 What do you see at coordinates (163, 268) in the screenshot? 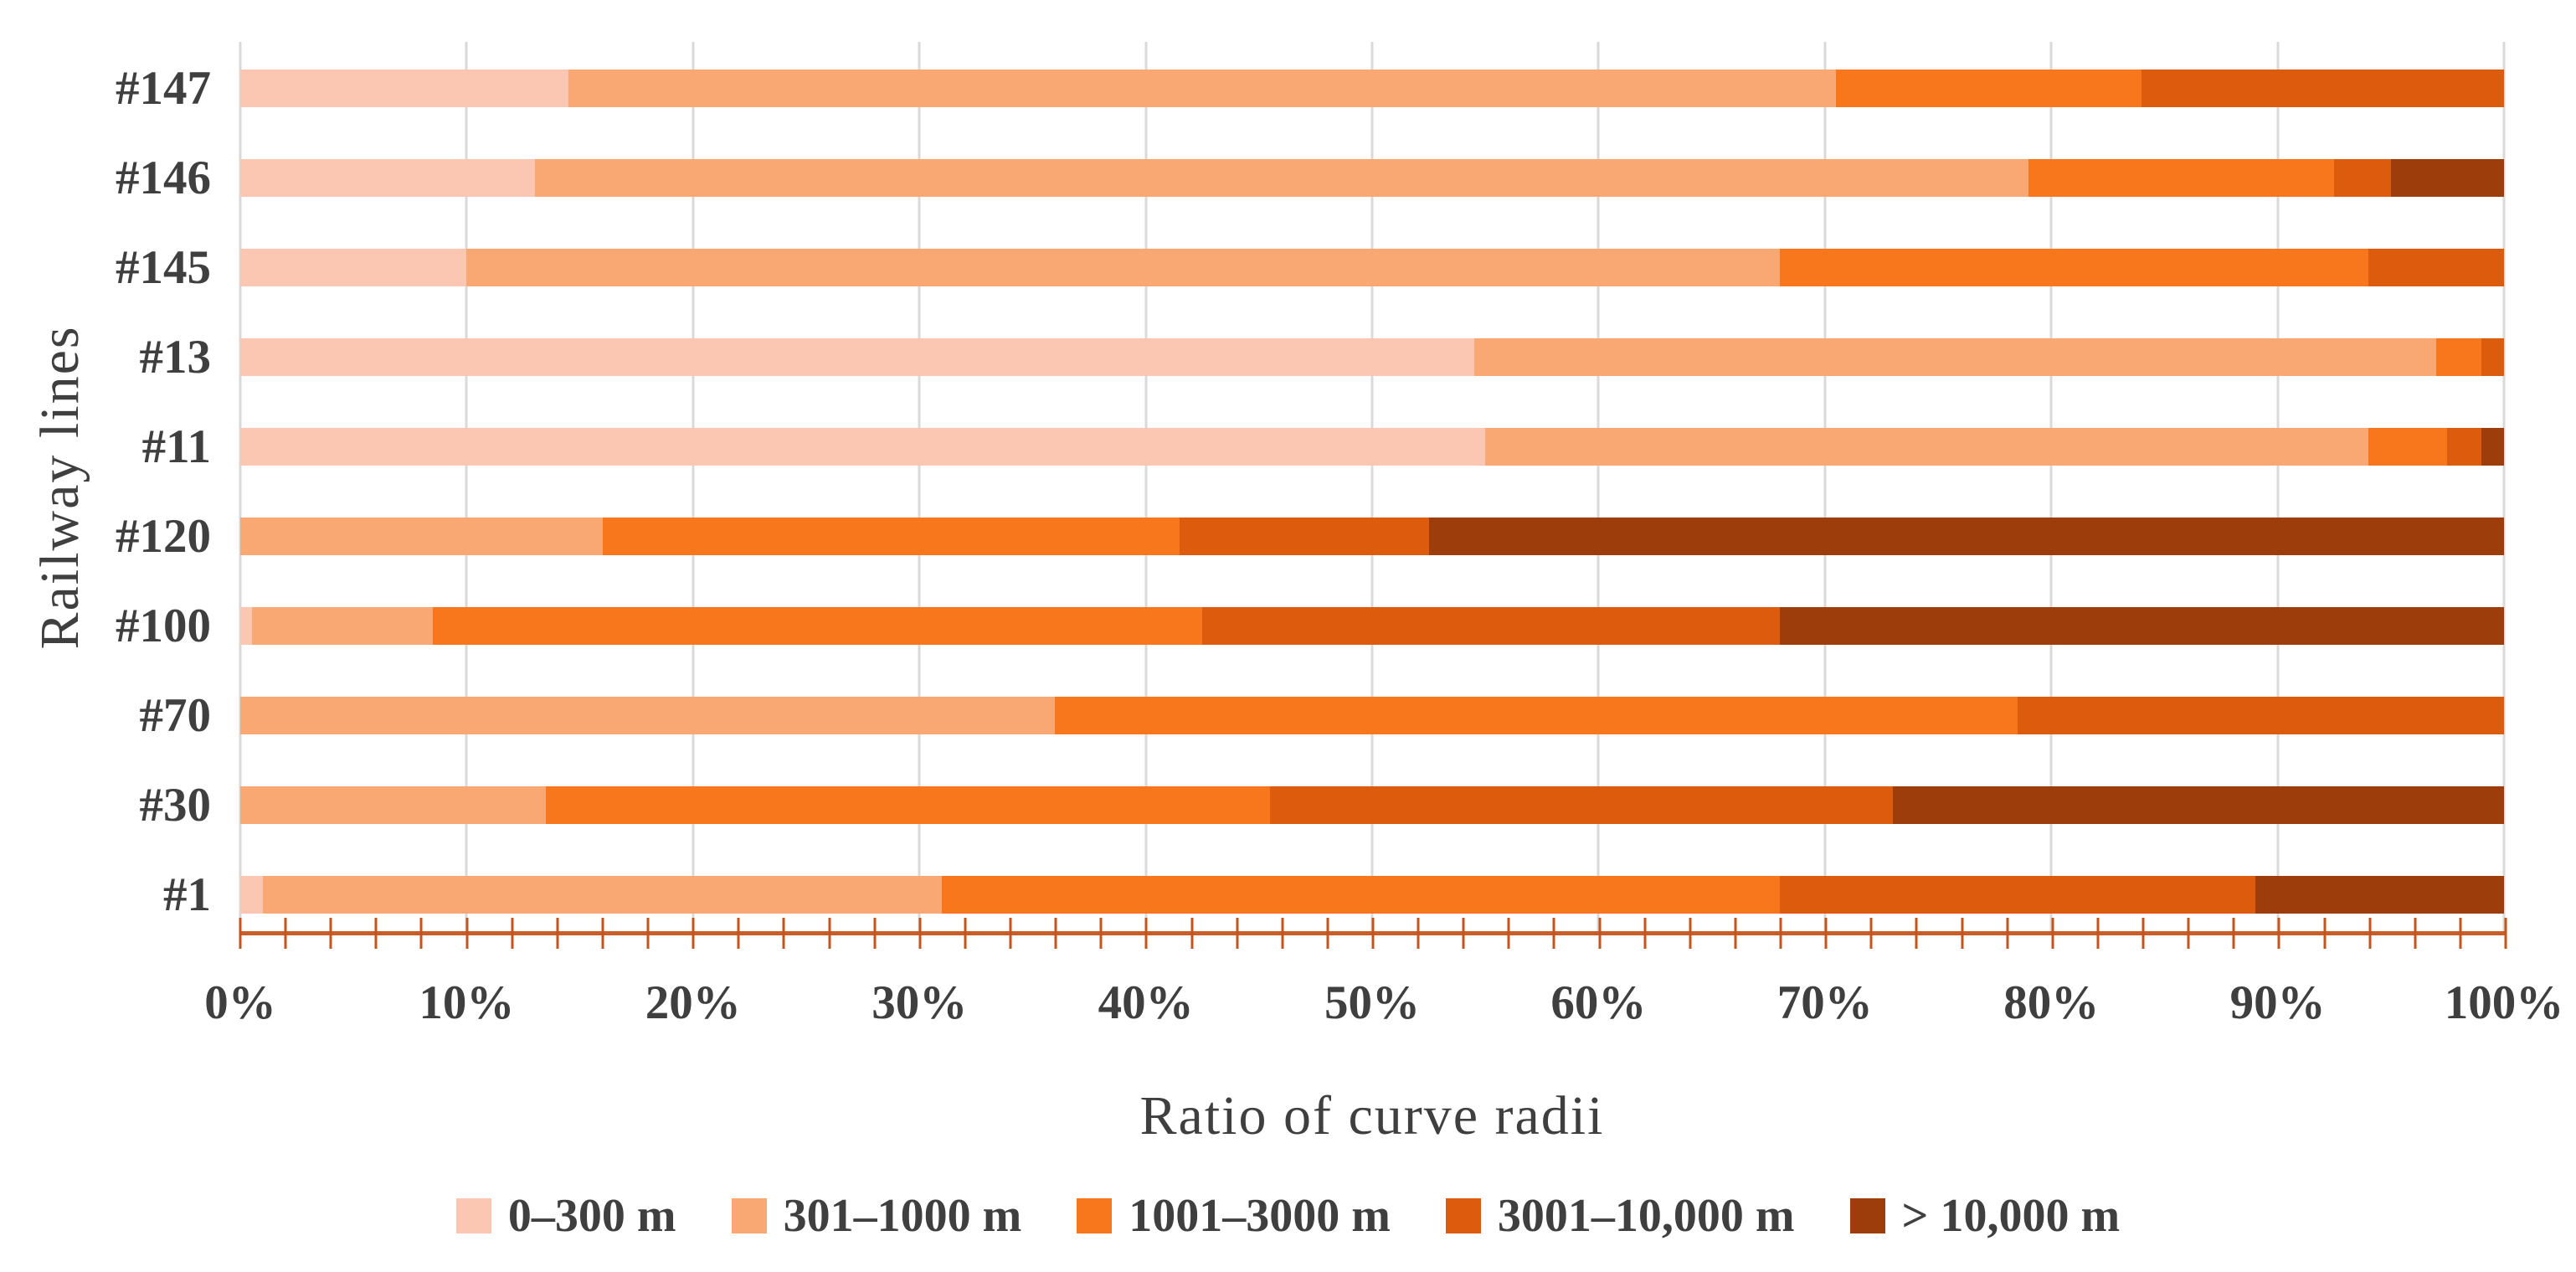
I see `y-category-label: #145` at bounding box center [163, 268].